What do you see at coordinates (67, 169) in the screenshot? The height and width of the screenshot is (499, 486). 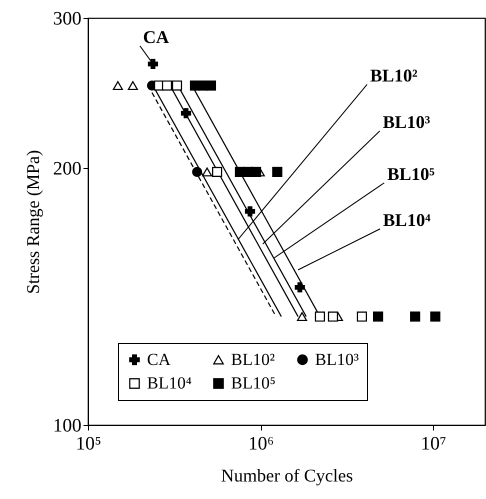 I see `y-tick-label: 200` at bounding box center [67, 169].